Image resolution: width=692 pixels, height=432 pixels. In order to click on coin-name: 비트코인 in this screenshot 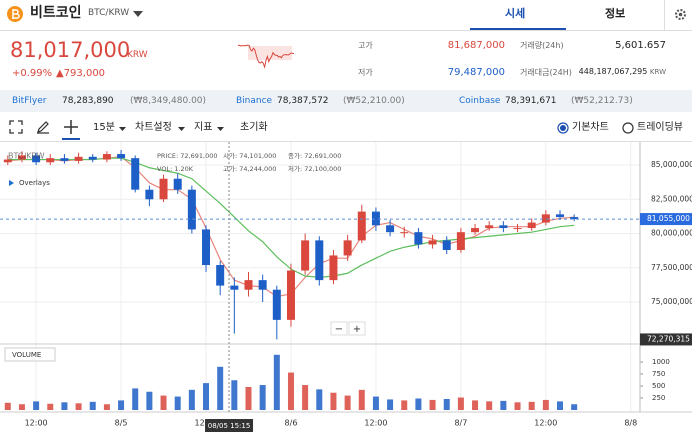, I will do `click(56, 13)`.